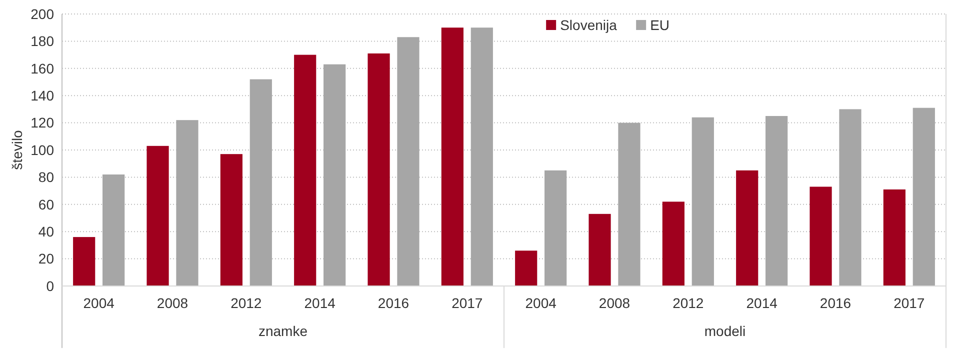 This screenshot has height=349, width=960. I want to click on y-axis-title: število, so click(17, 150).